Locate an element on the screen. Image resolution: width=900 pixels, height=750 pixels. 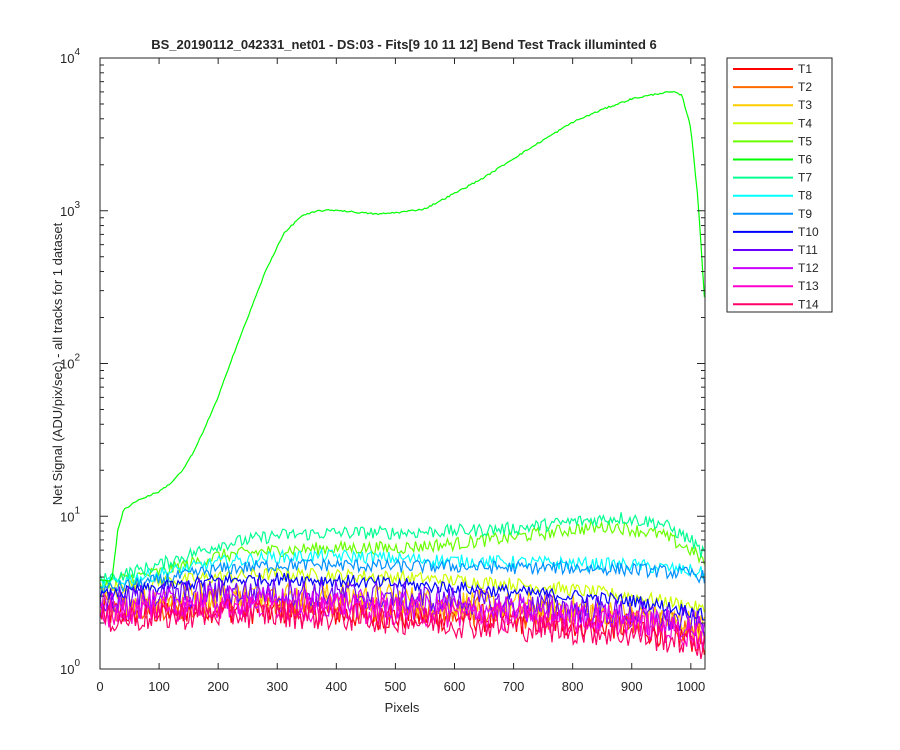
y-tick-exponent: 4 is located at coordinates (77, 52).